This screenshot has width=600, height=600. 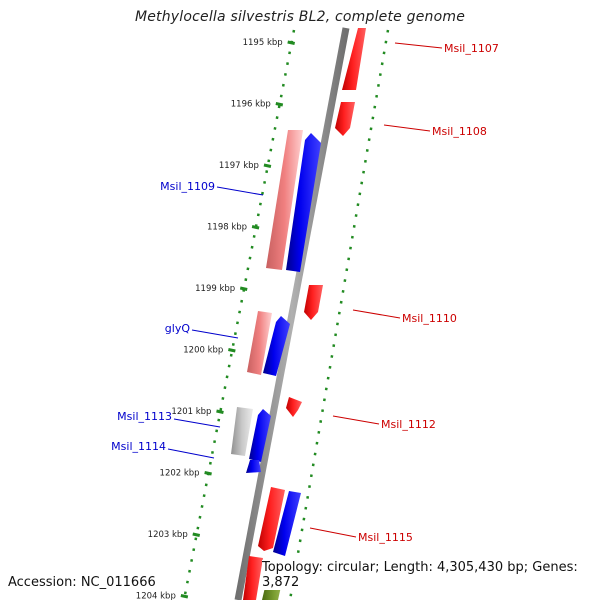 I want to click on kbp-label: 1200 kbp, so click(x=203, y=351).